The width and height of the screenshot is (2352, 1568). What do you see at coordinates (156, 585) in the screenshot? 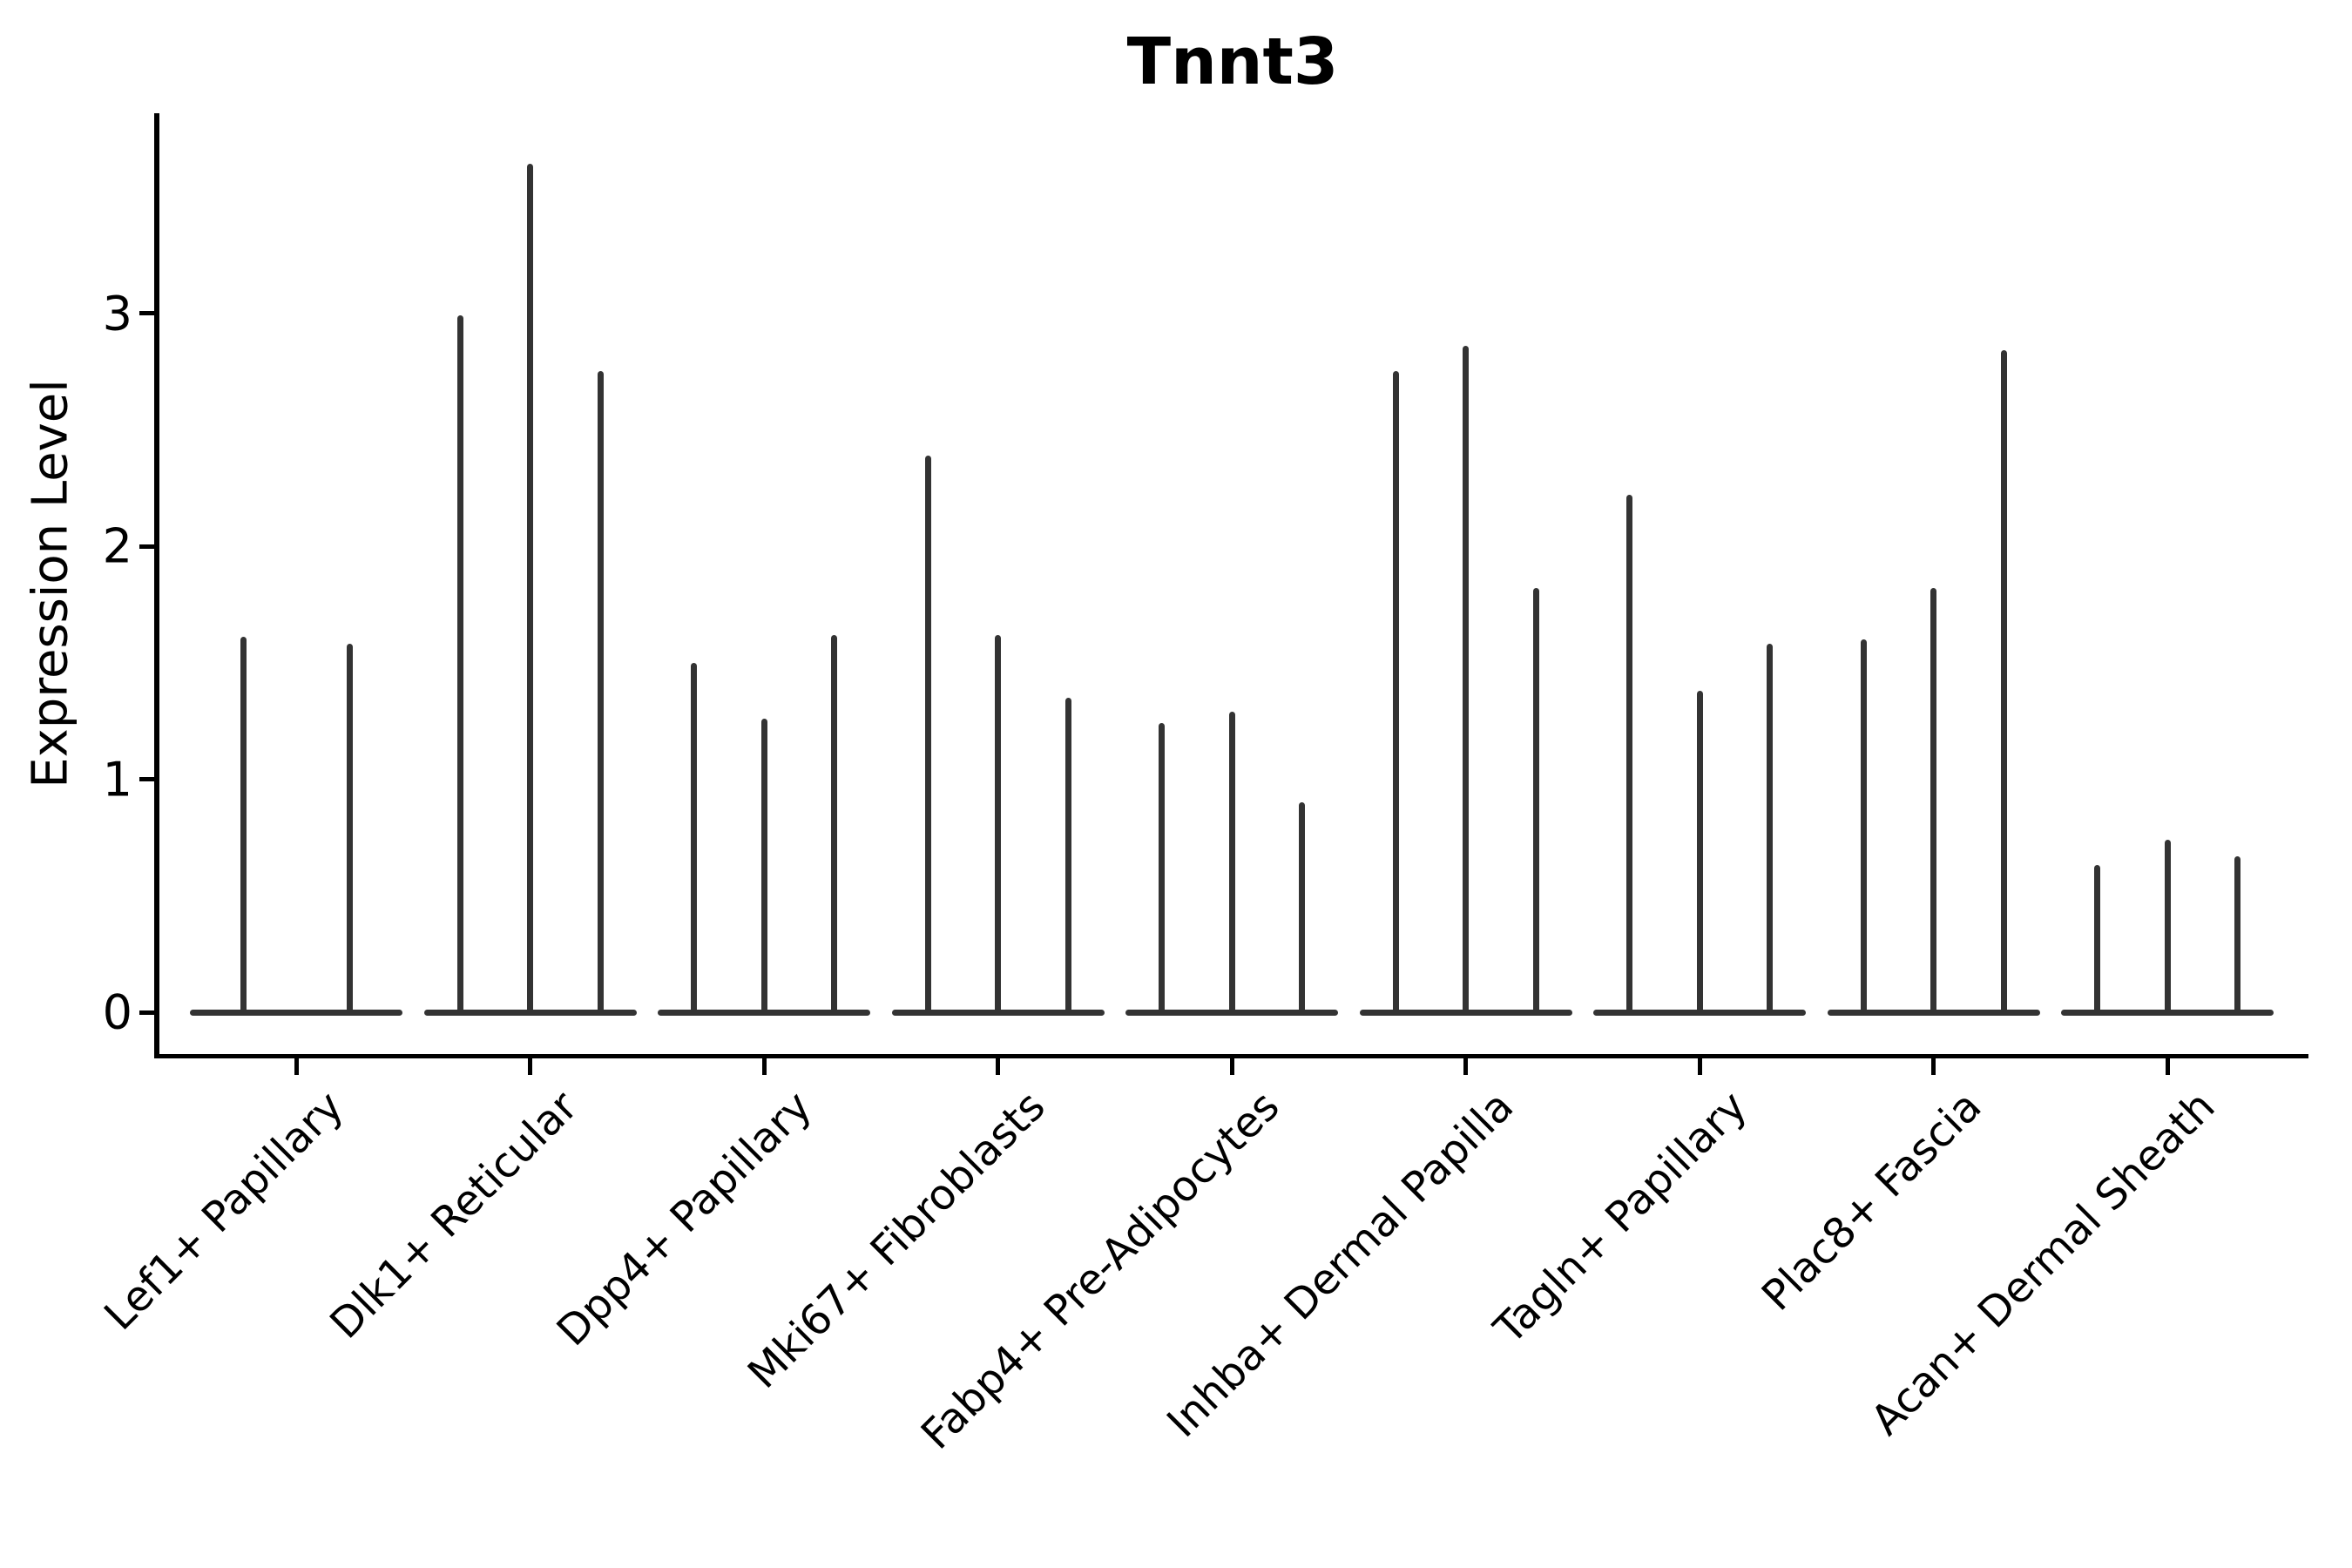
I see `y-axis-spine` at bounding box center [156, 585].